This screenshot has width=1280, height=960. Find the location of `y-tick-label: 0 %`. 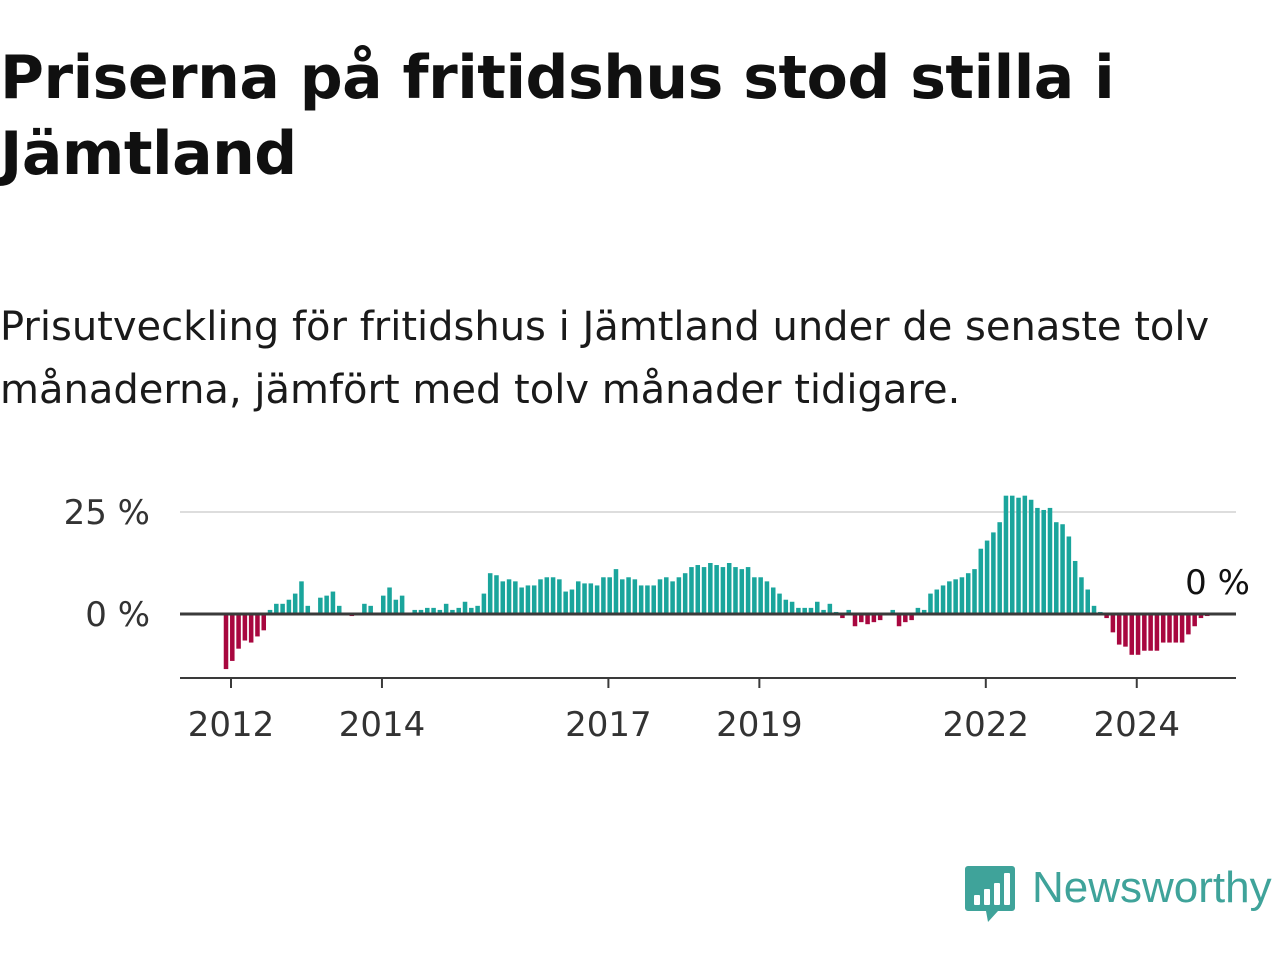

y-tick-label: 0 % is located at coordinates (117, 615).